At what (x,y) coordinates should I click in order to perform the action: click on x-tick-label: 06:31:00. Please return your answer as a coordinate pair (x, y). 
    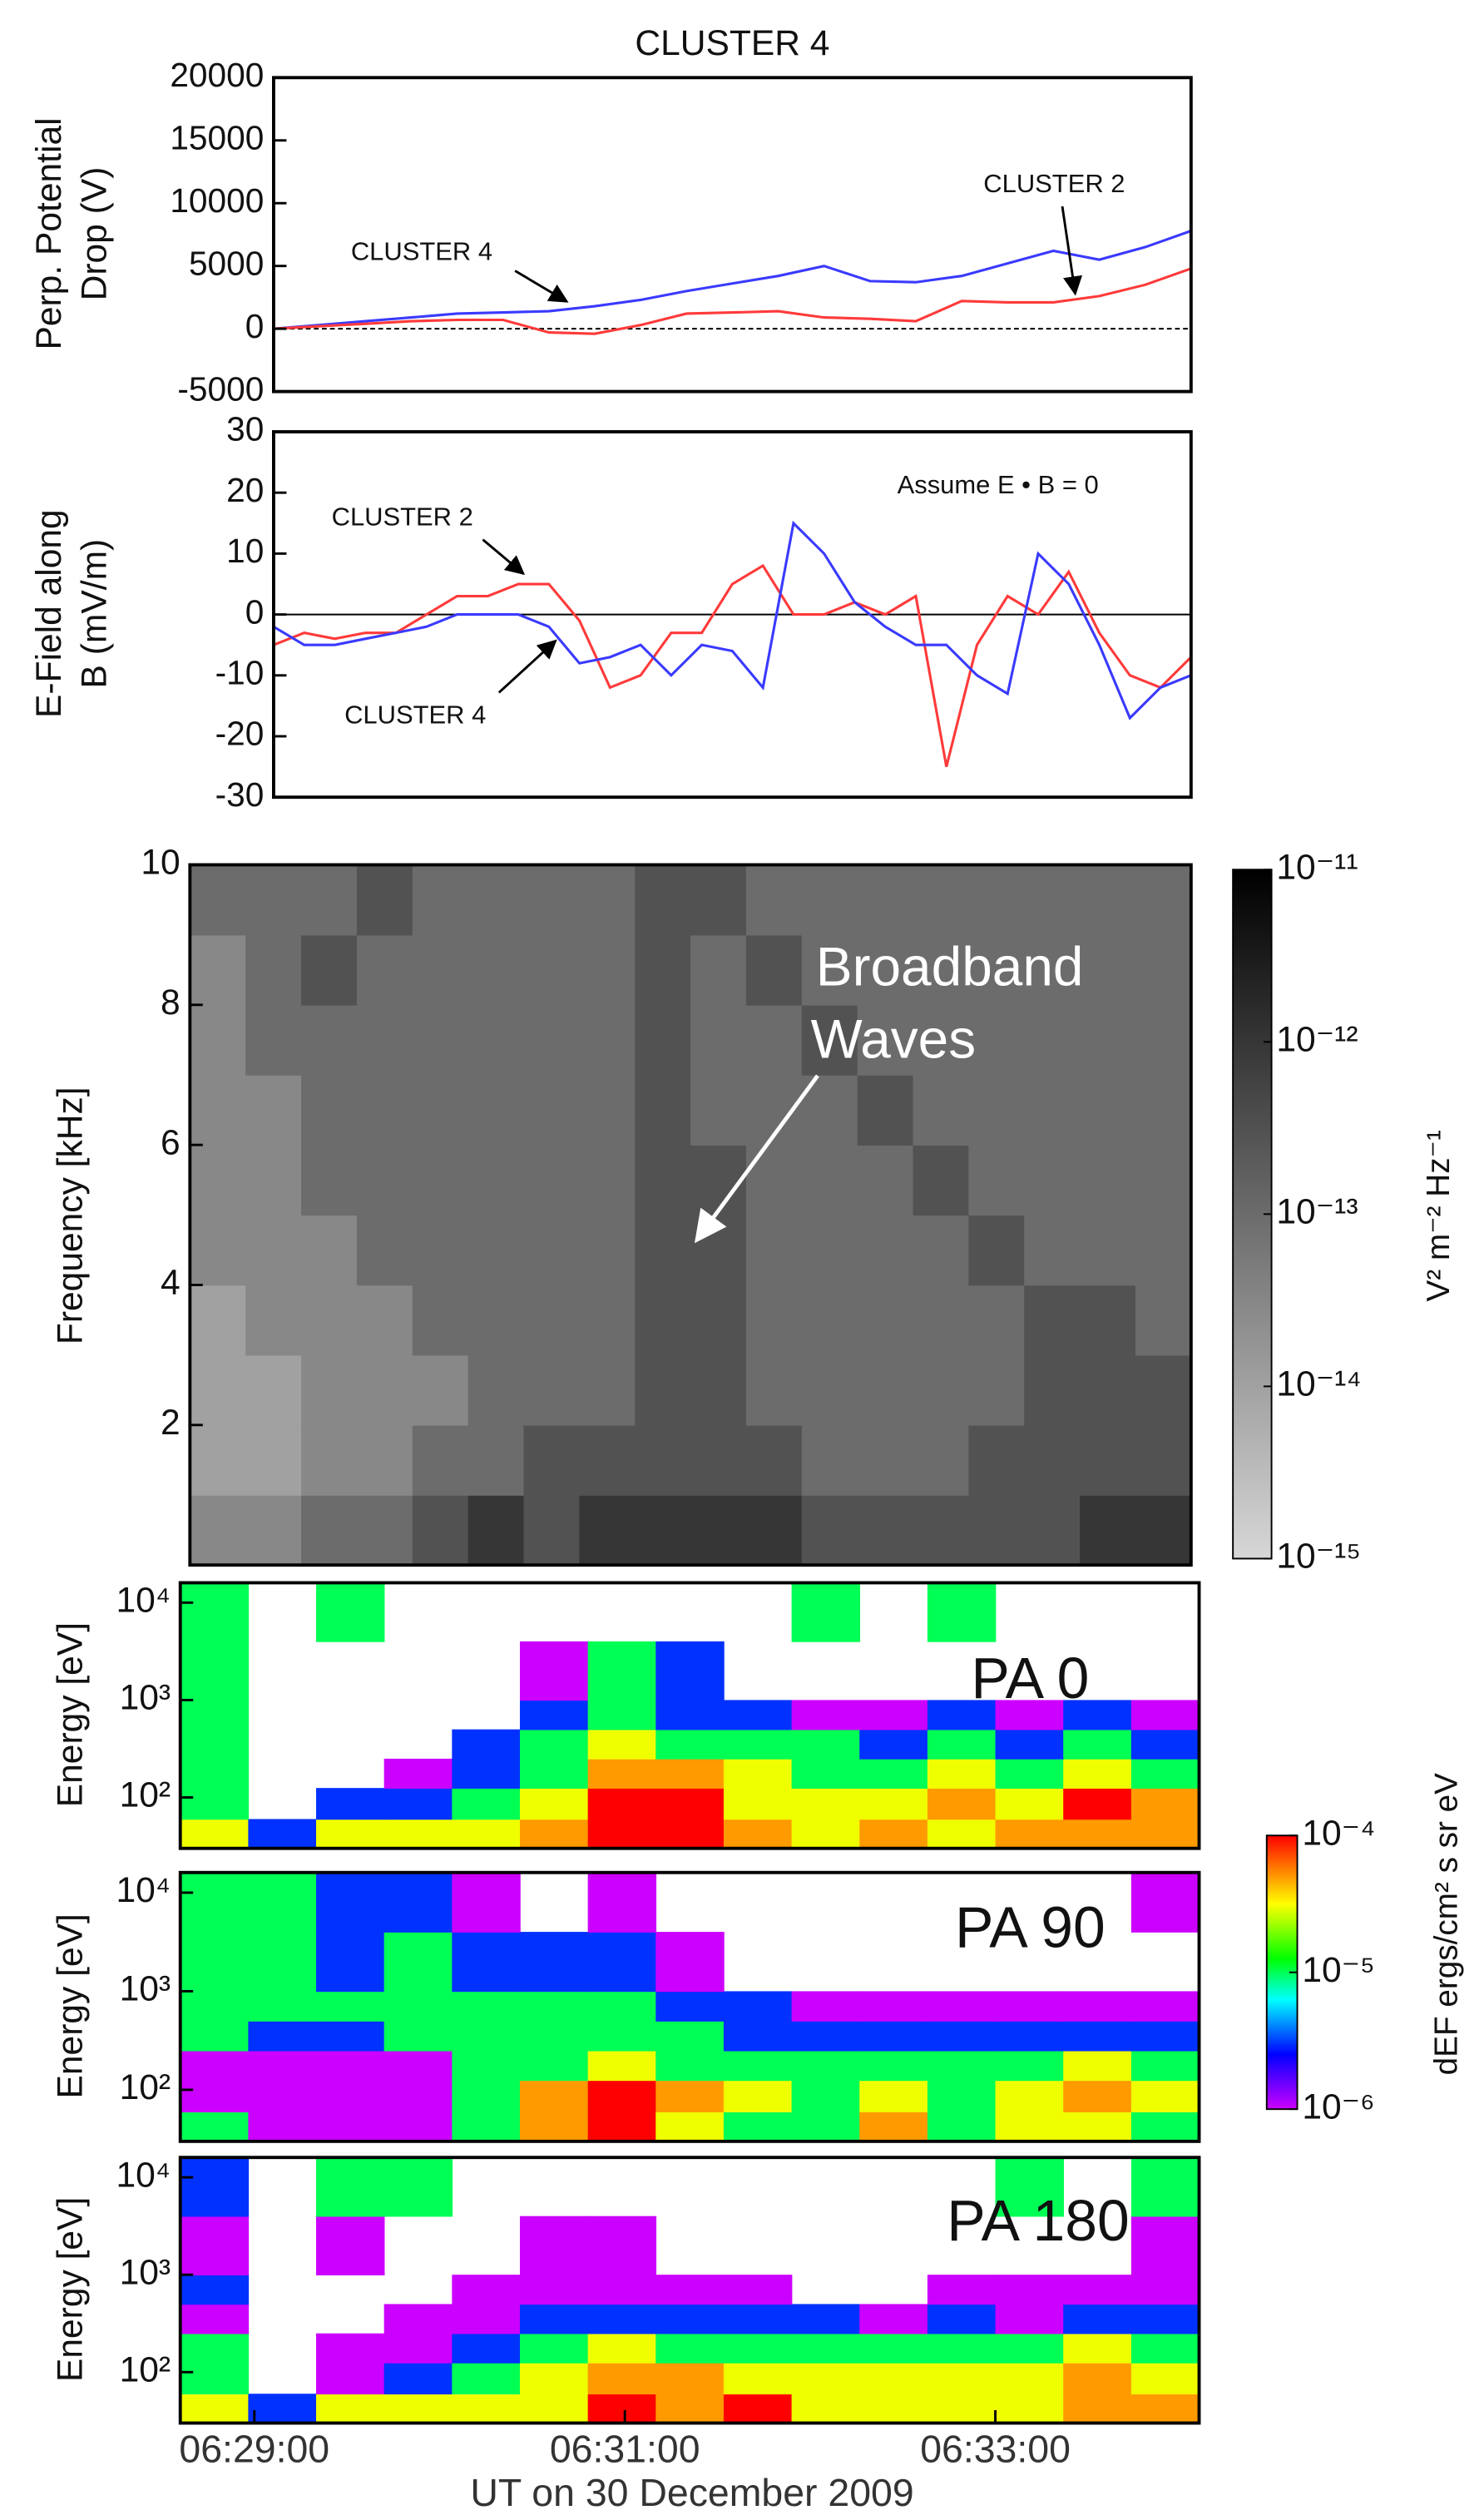
    Looking at the image, I should click on (625, 2449).